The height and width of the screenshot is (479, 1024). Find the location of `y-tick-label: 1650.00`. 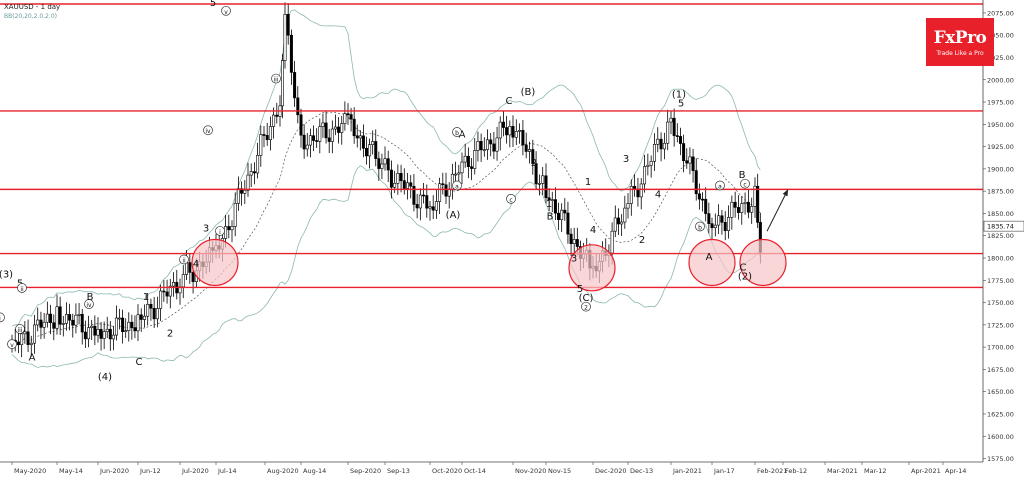

y-tick-label: 1650.00 is located at coordinates (1000, 392).